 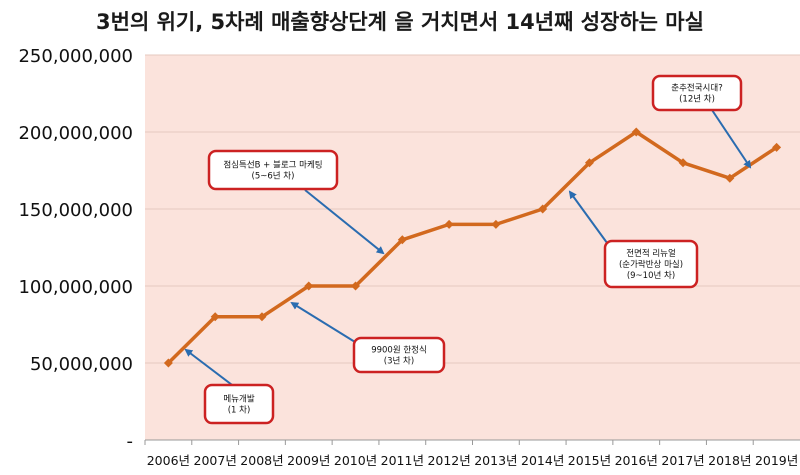 What do you see at coordinates (273, 176) in the screenshot?
I see `annotation-text: (5~6년 차)` at bounding box center [273, 176].